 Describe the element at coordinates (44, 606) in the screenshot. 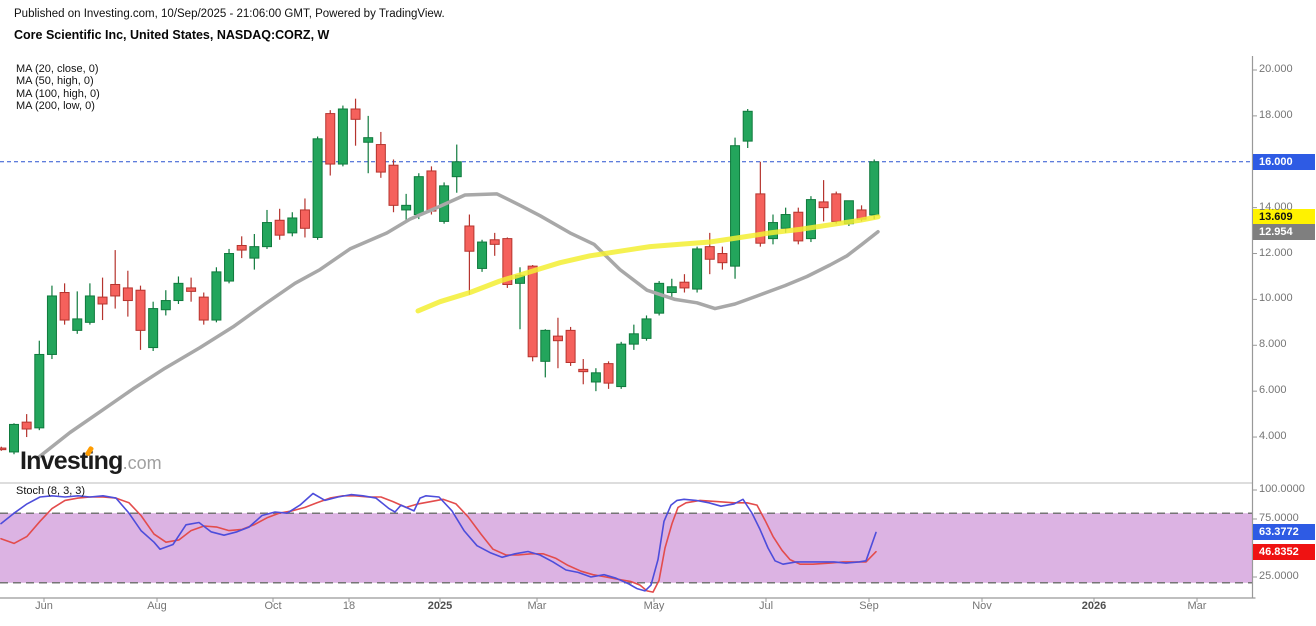

I see `time-tick-label: Jun` at that location.